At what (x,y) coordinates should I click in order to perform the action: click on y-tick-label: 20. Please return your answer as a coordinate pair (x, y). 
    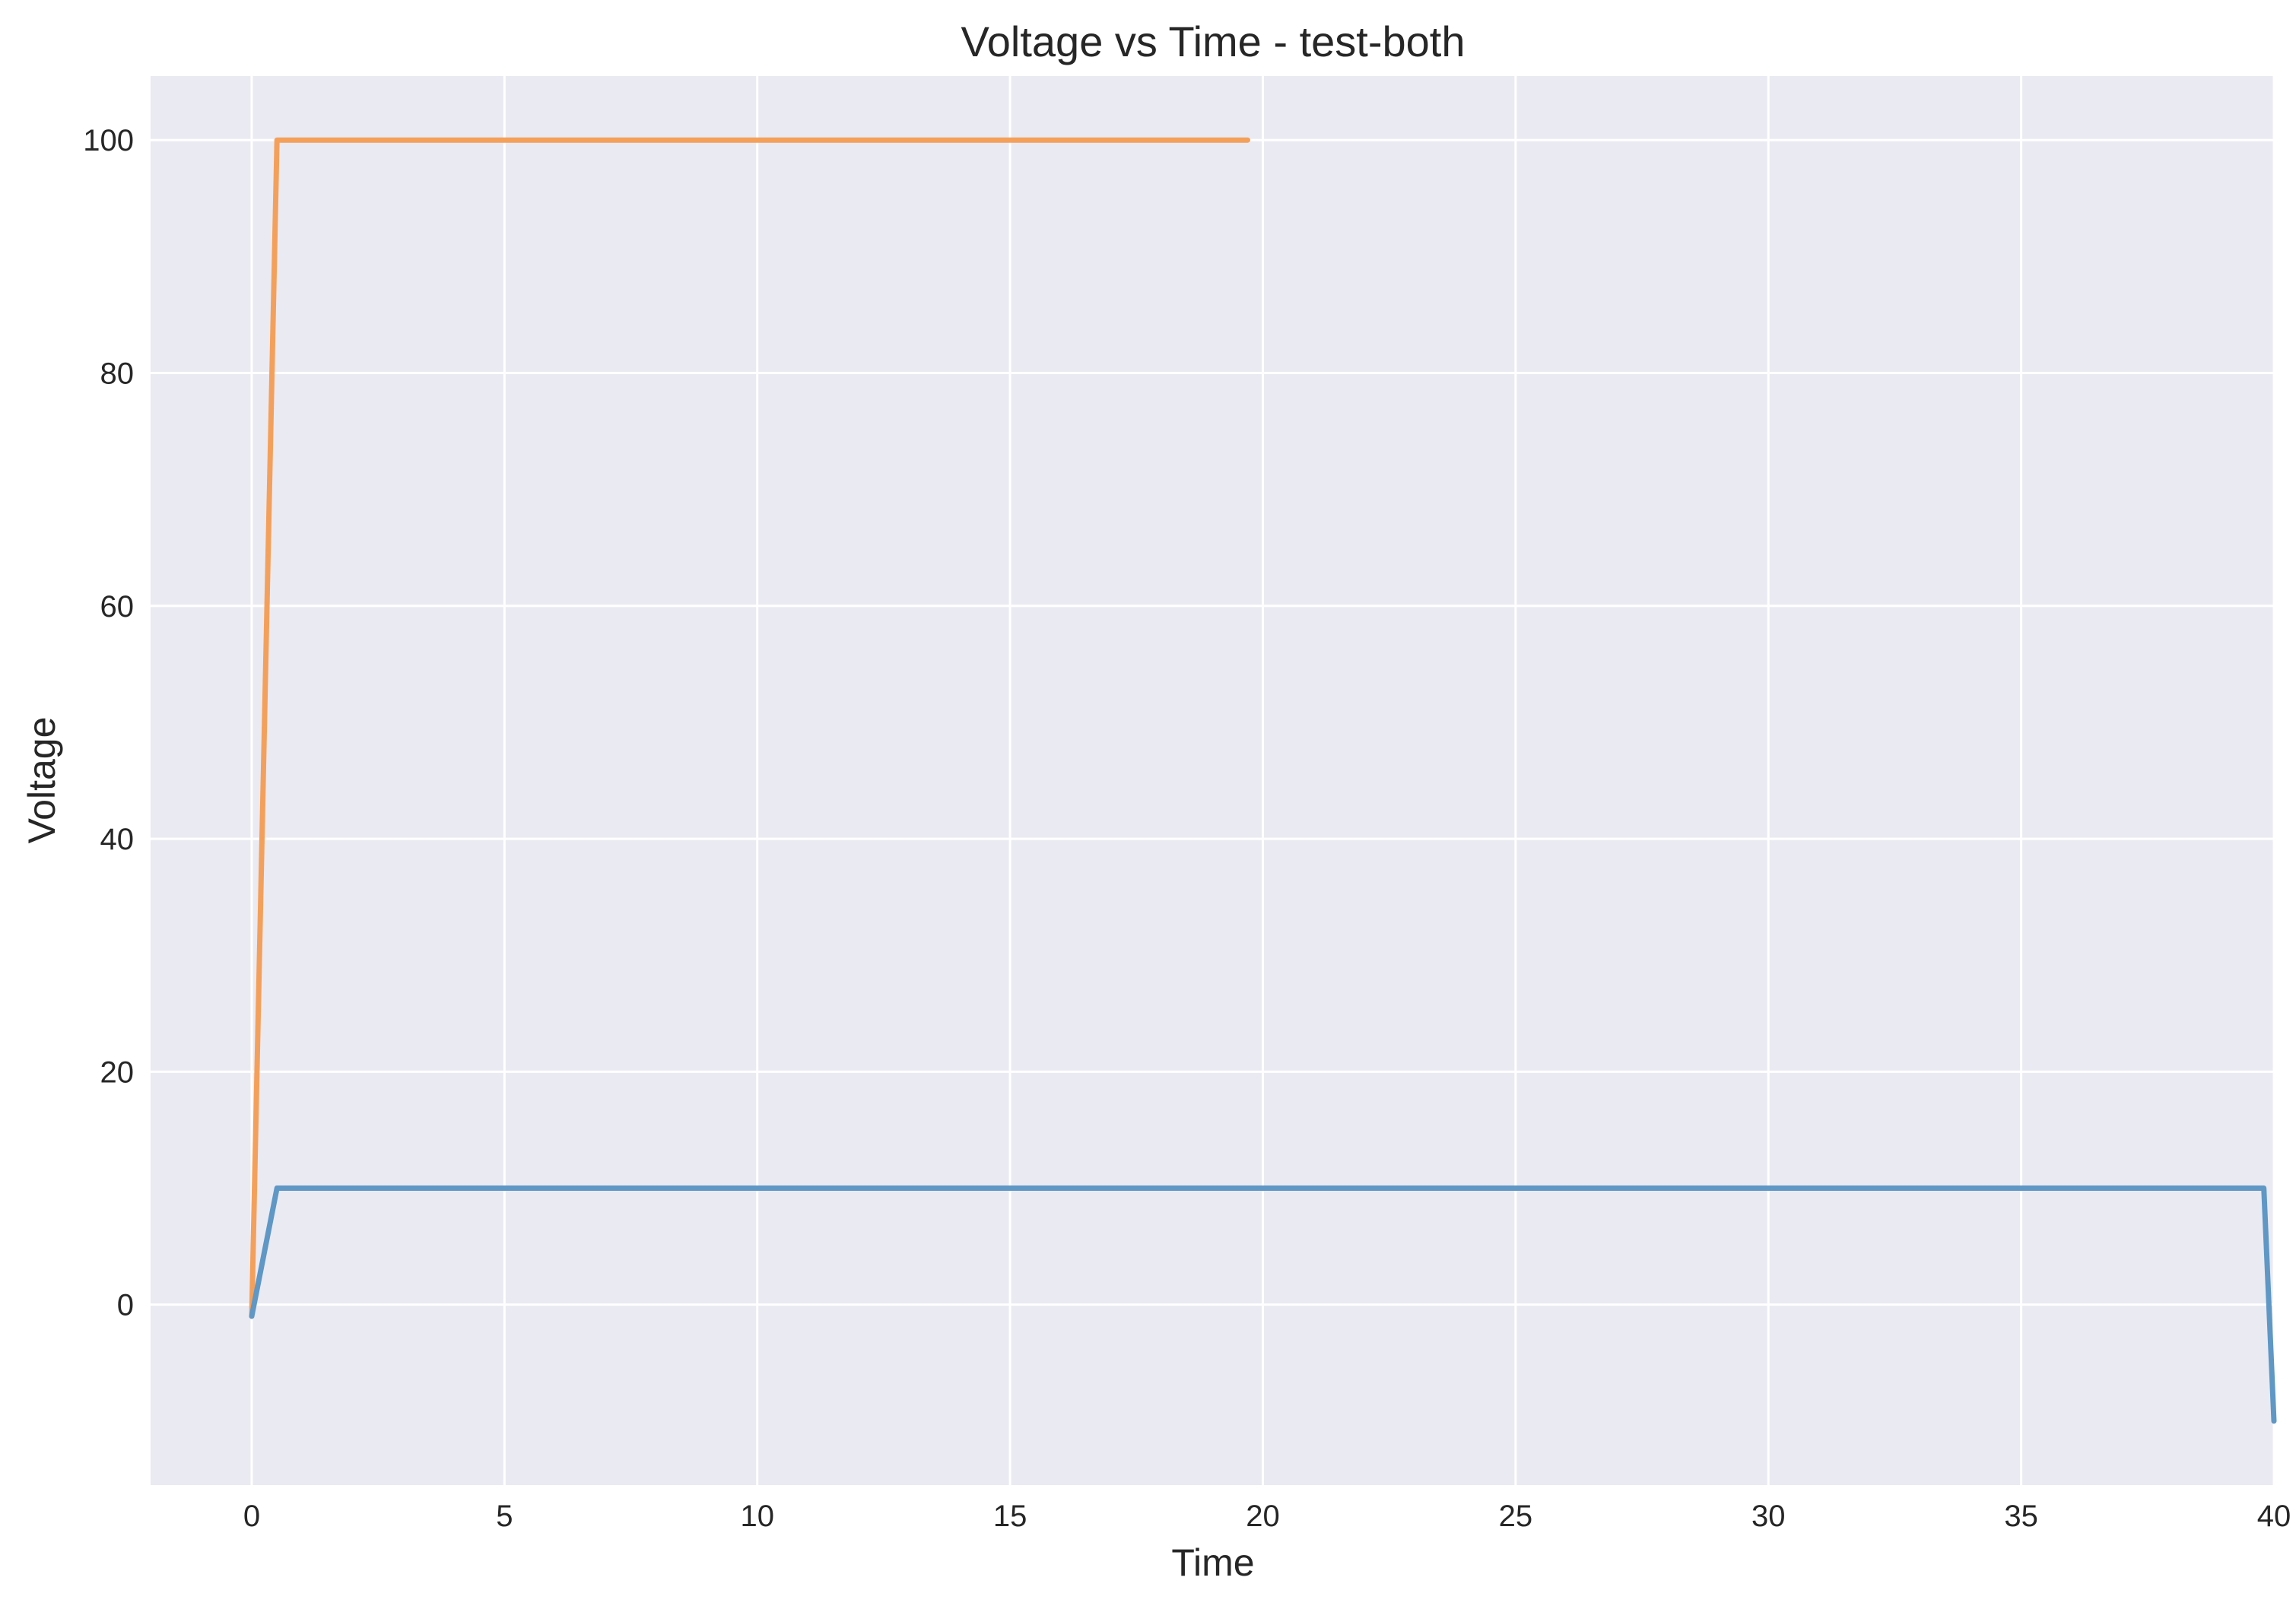
    Looking at the image, I should click on (117, 1072).